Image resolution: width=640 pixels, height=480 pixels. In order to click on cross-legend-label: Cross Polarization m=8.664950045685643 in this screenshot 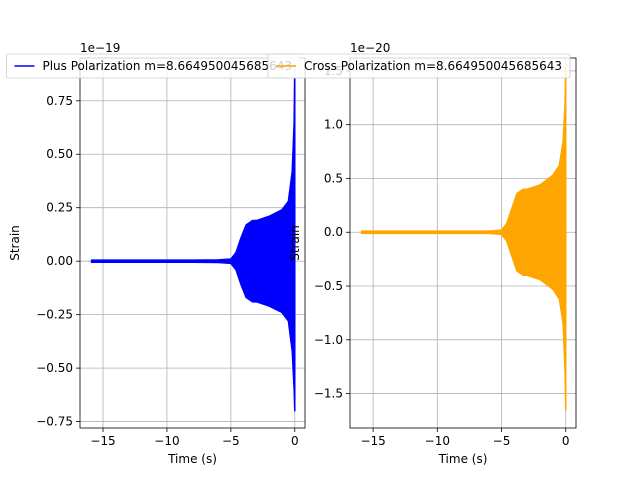, I will do `click(433, 66)`.